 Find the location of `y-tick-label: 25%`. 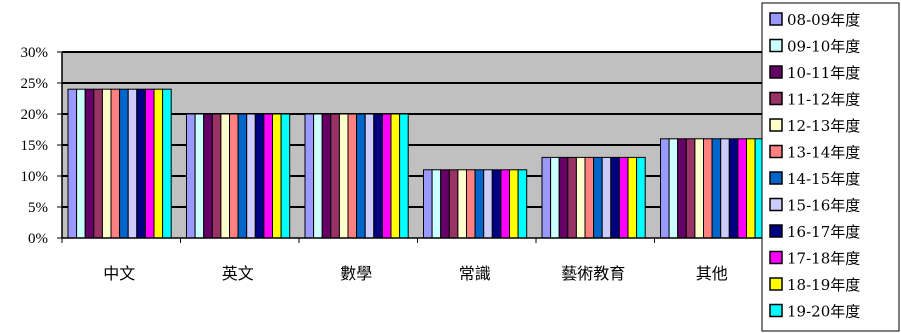

y-tick-label: 25% is located at coordinates (35, 84).